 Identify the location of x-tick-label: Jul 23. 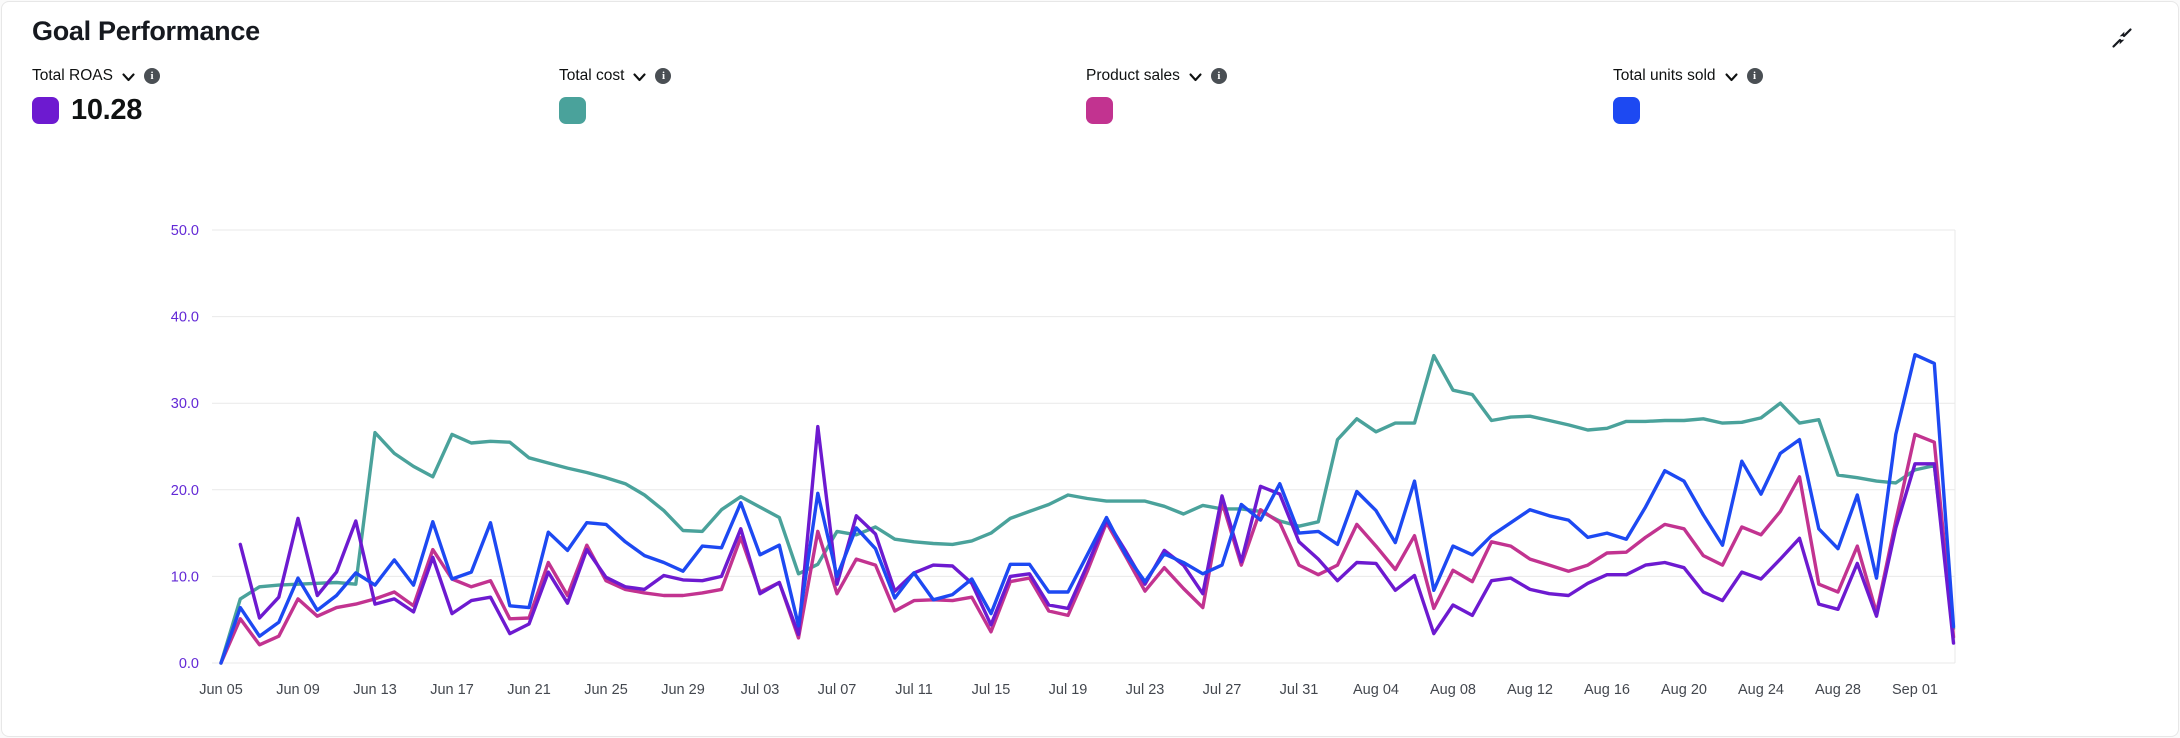
(1145, 690).